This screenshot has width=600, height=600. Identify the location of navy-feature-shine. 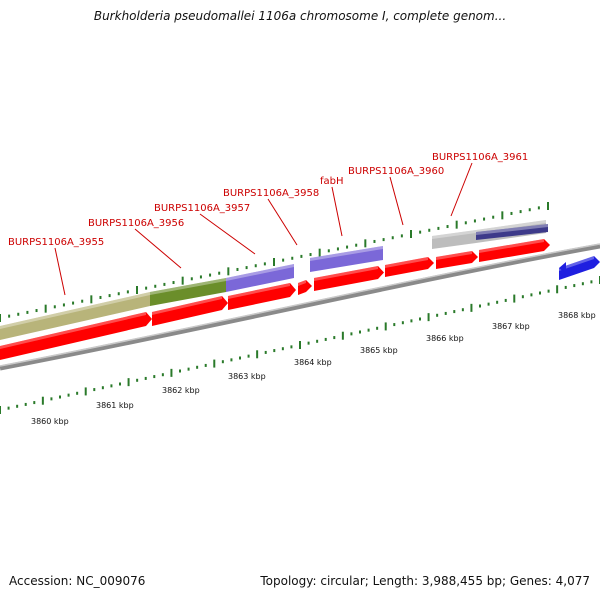
(512, 229).